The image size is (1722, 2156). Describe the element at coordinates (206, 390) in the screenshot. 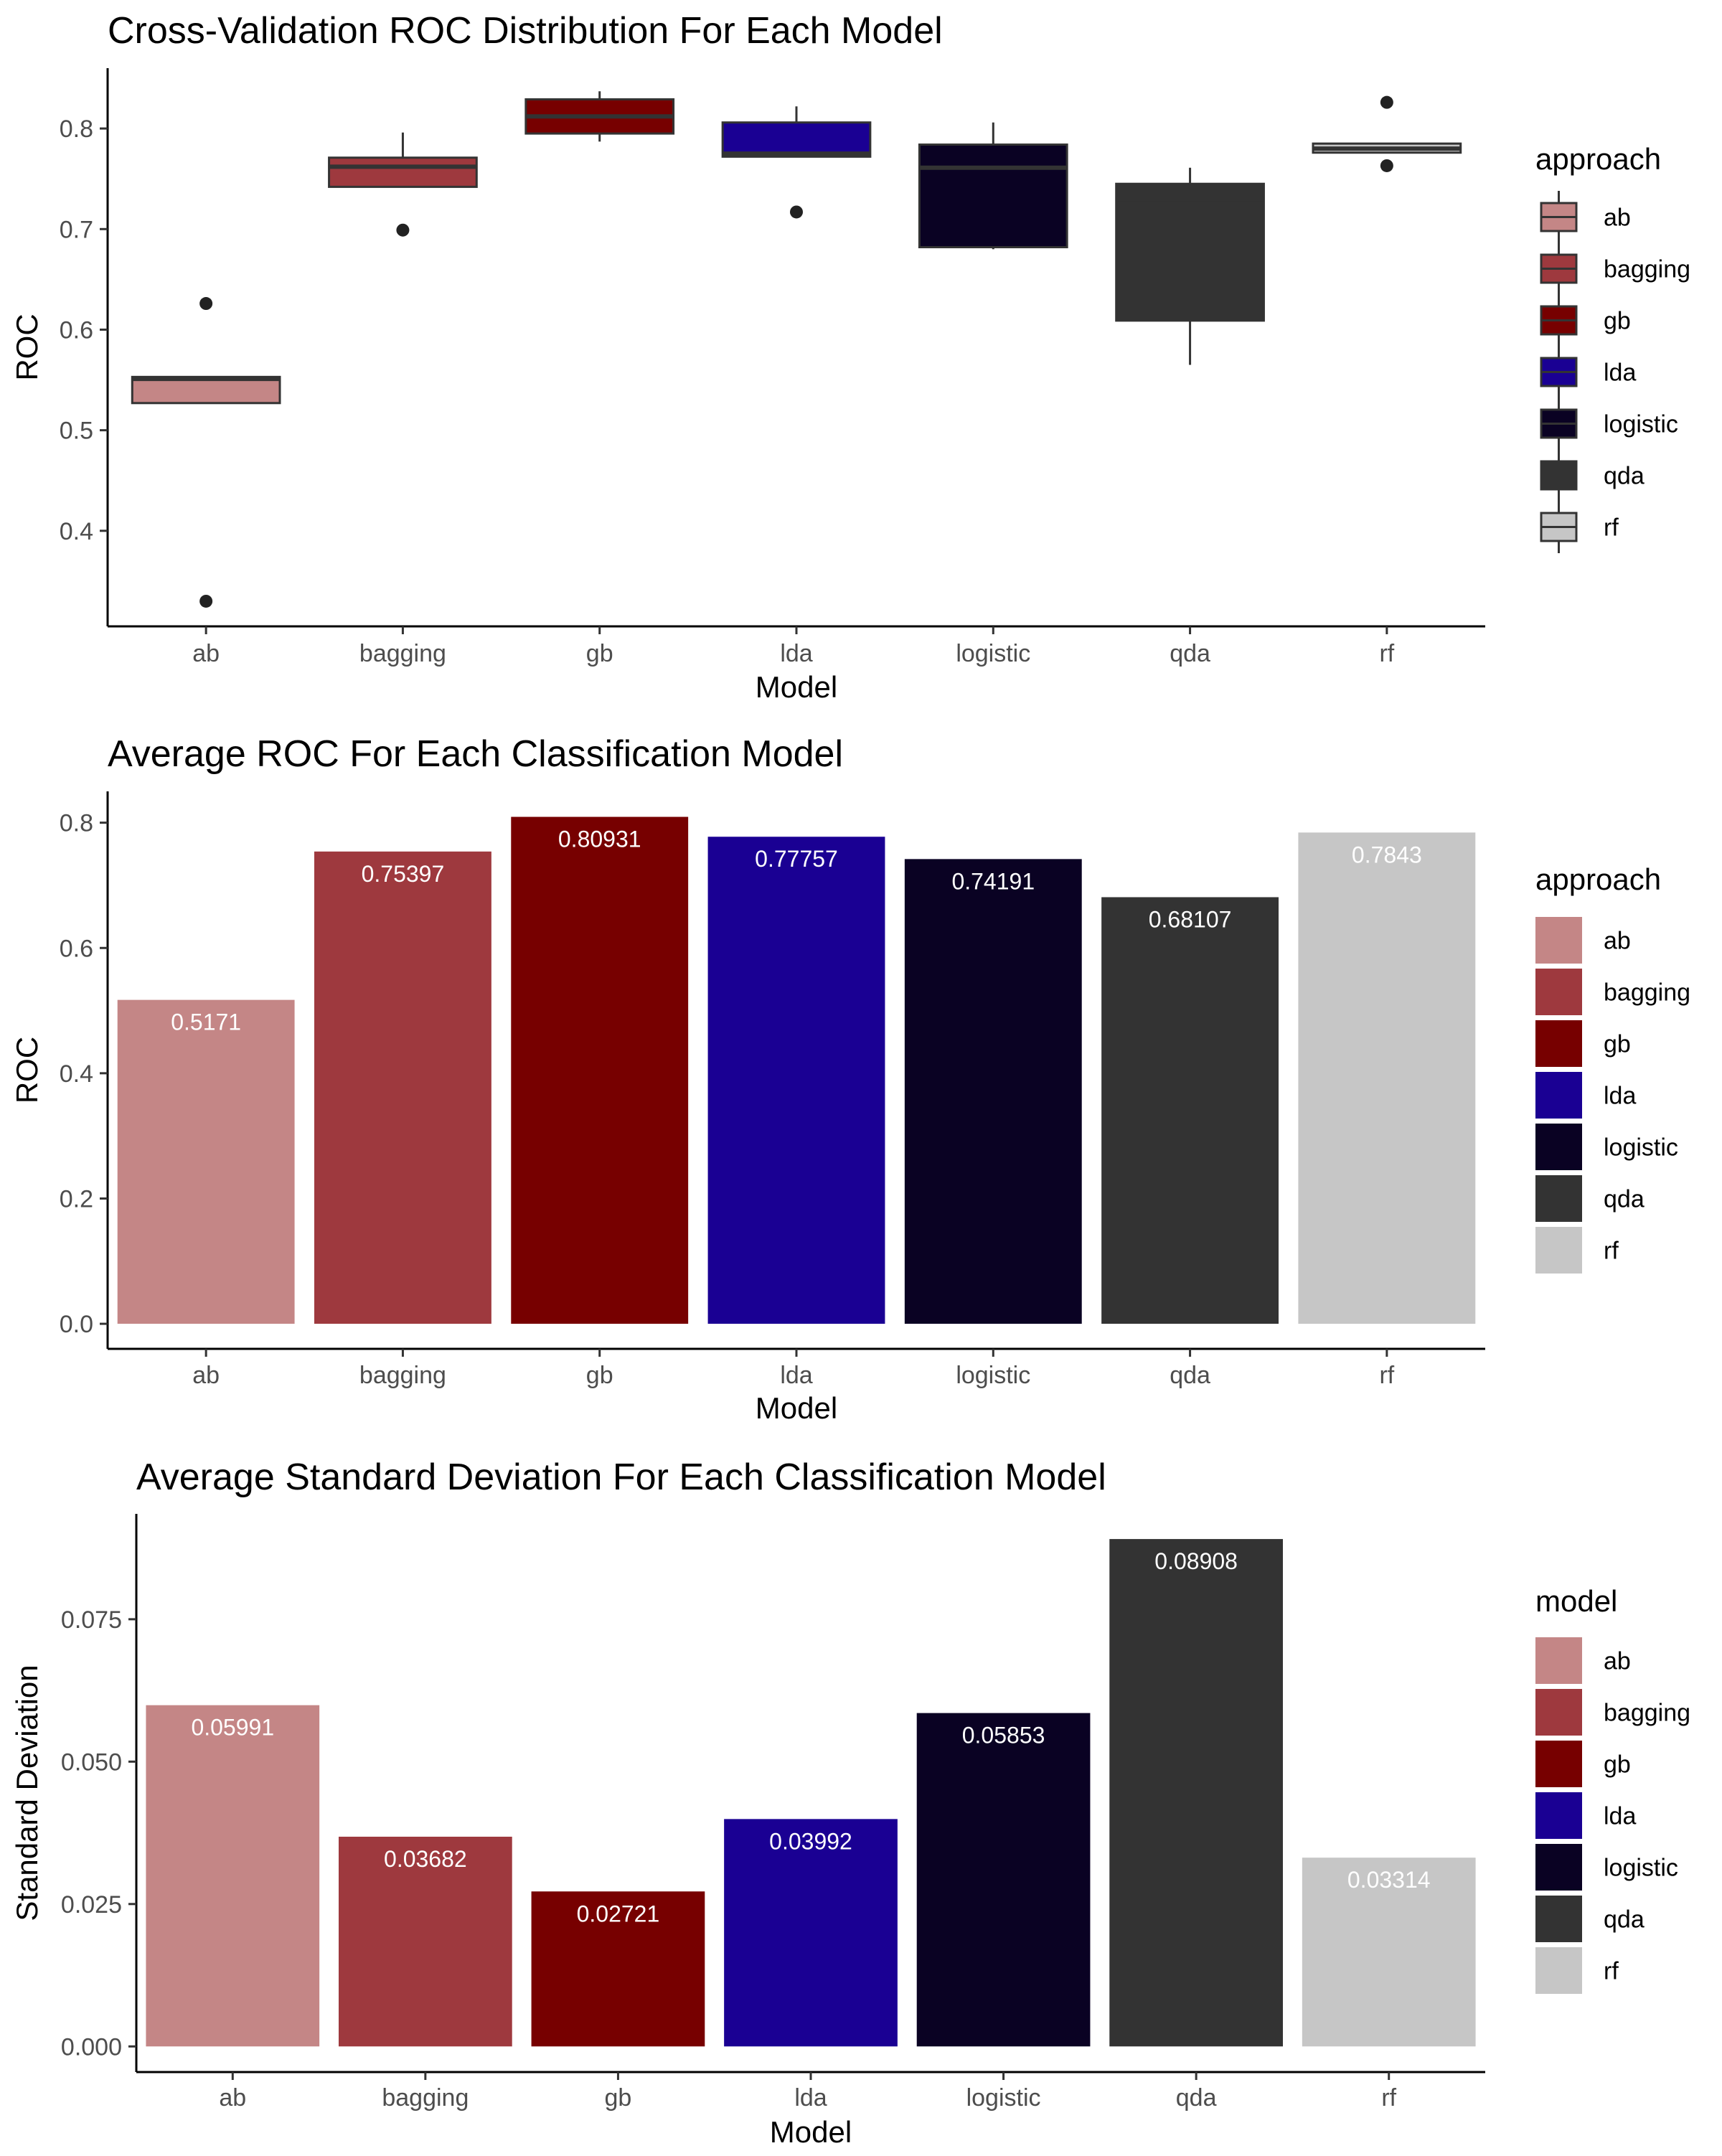

I see `box-ab` at that location.